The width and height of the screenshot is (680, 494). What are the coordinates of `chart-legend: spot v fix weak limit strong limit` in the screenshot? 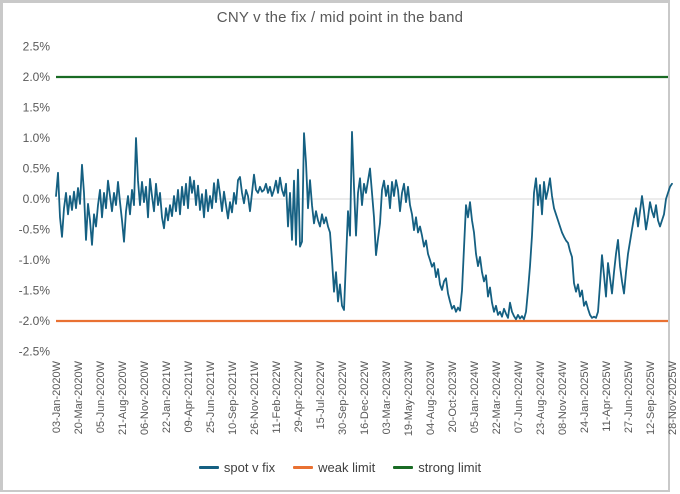 It's located at (340, 467).